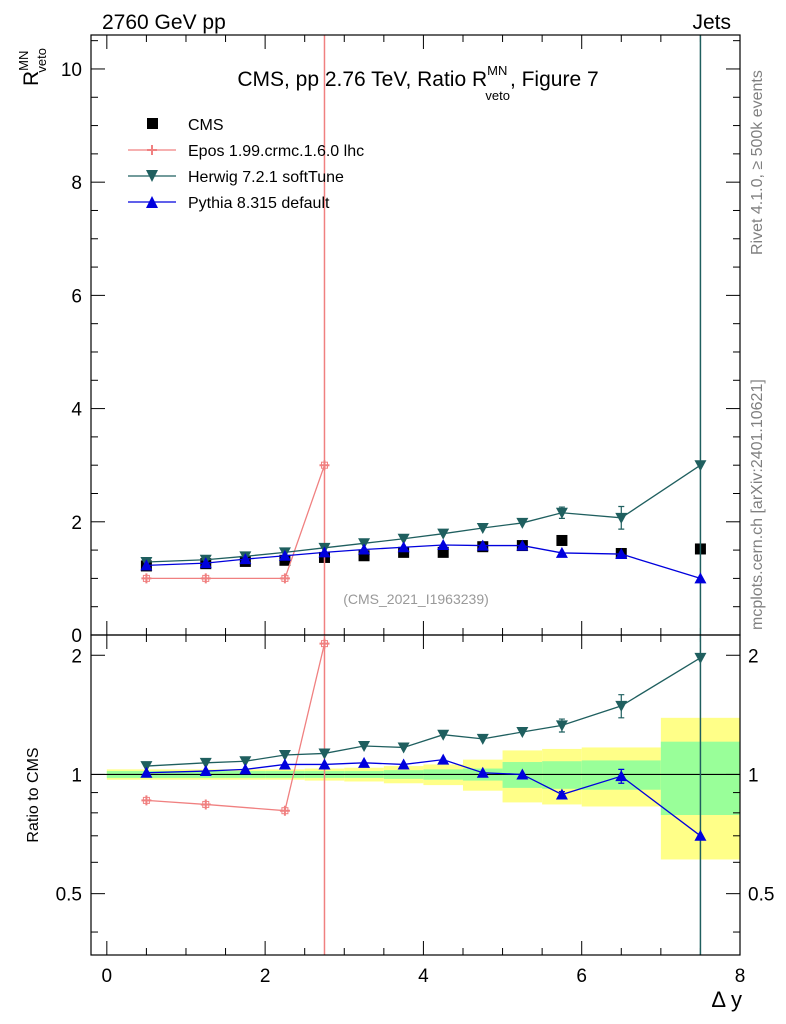 Image resolution: width=786 pixels, height=1024 pixels. Describe the element at coordinates (757, 504) in the screenshot. I see `site-label: mcplots.cern.ch [arXiv:2401.10621]` at that location.